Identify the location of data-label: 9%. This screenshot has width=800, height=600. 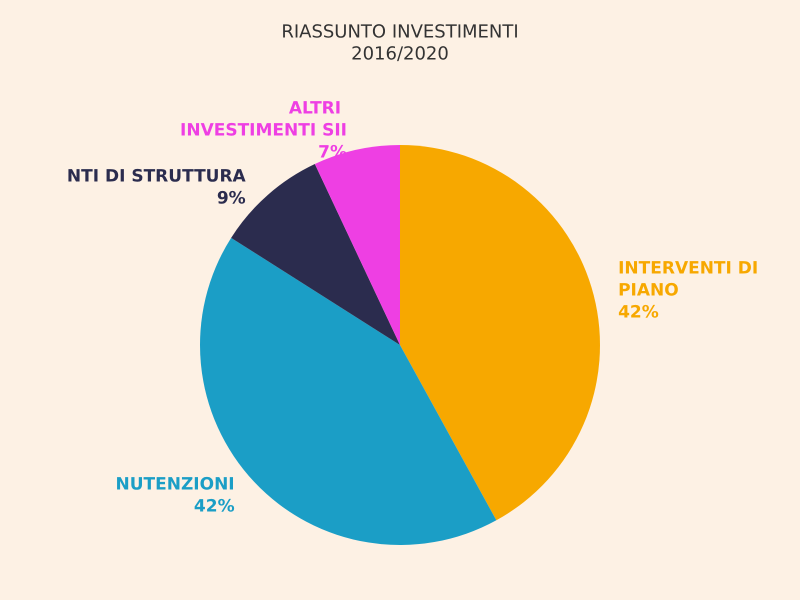
(231, 198).